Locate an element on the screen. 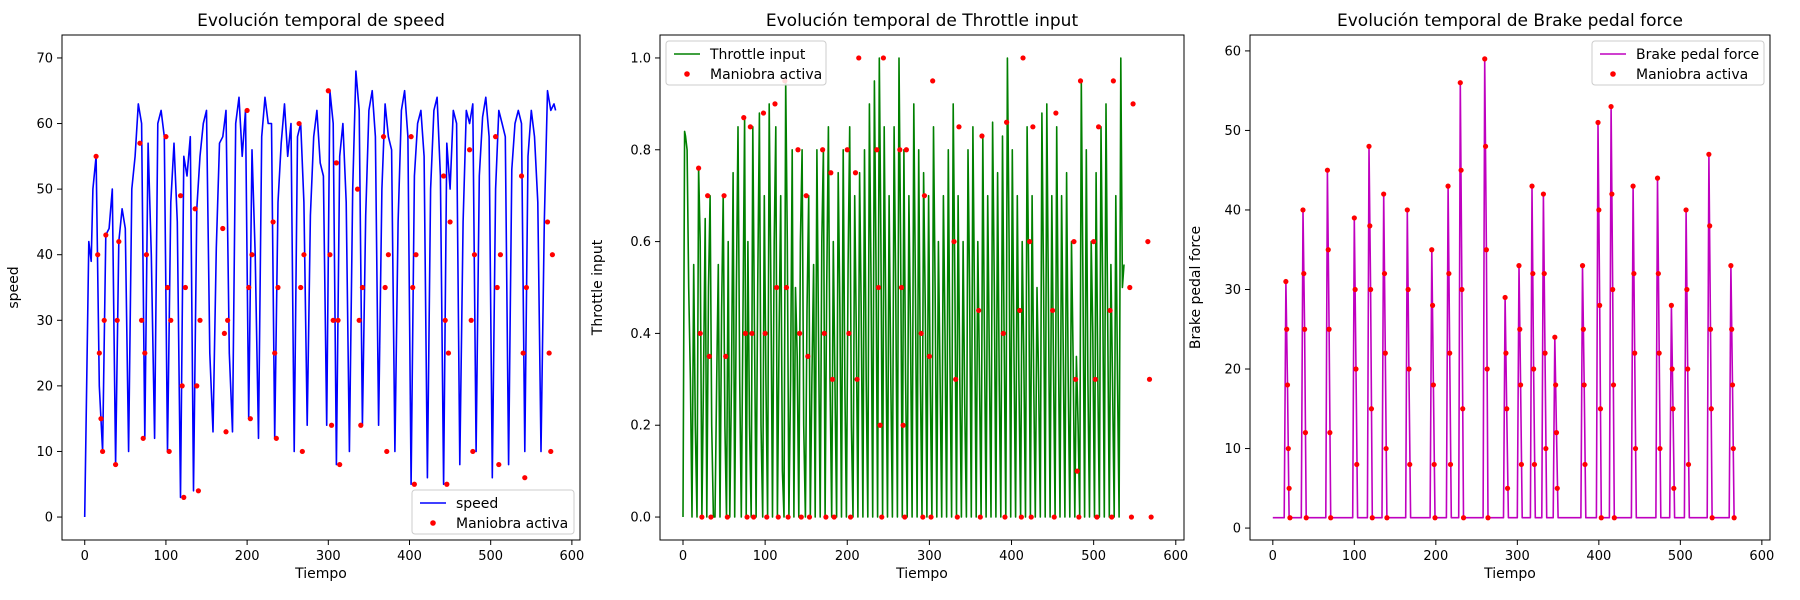  y-tick-label: 40 is located at coordinates (44, 255).